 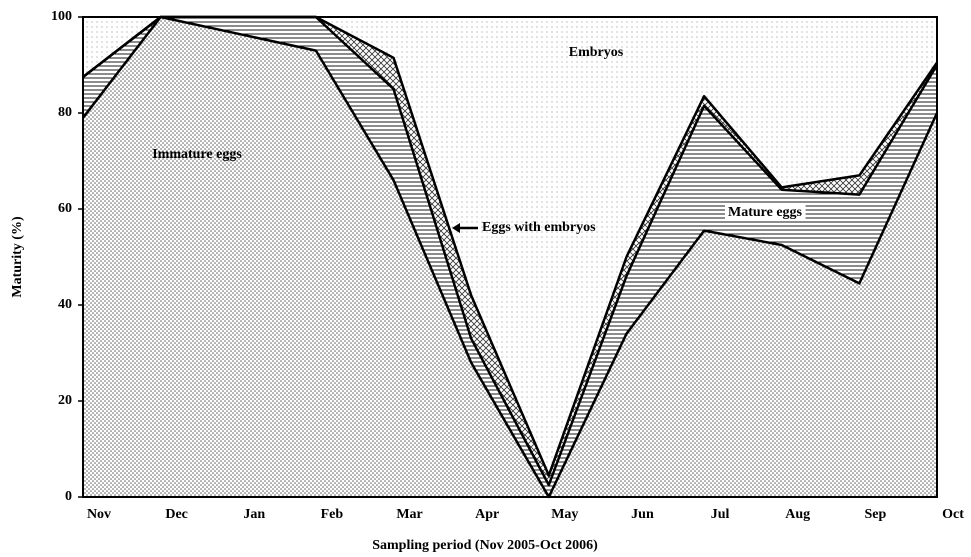 What do you see at coordinates (564, 514) in the screenshot?
I see `x-tick-label: May` at bounding box center [564, 514].